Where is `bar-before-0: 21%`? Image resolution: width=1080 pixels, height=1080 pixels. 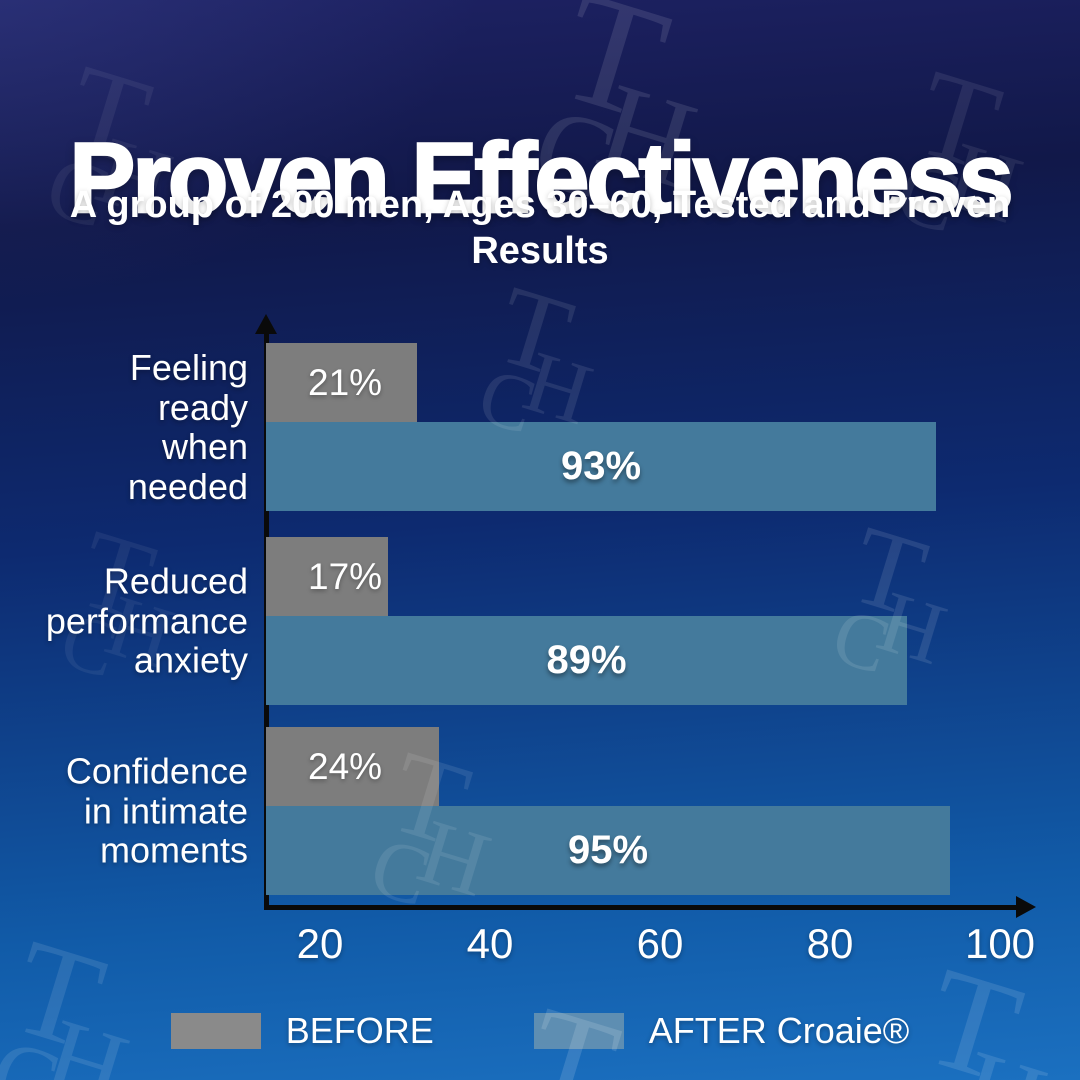 bar-before-0: 21% is located at coordinates (341, 382).